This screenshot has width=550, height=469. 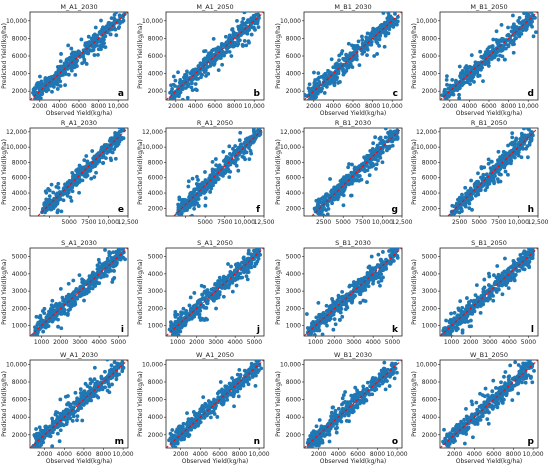 I want to click on y-axis-label: Predicted Yield(kg/ha), so click(x=140, y=292).